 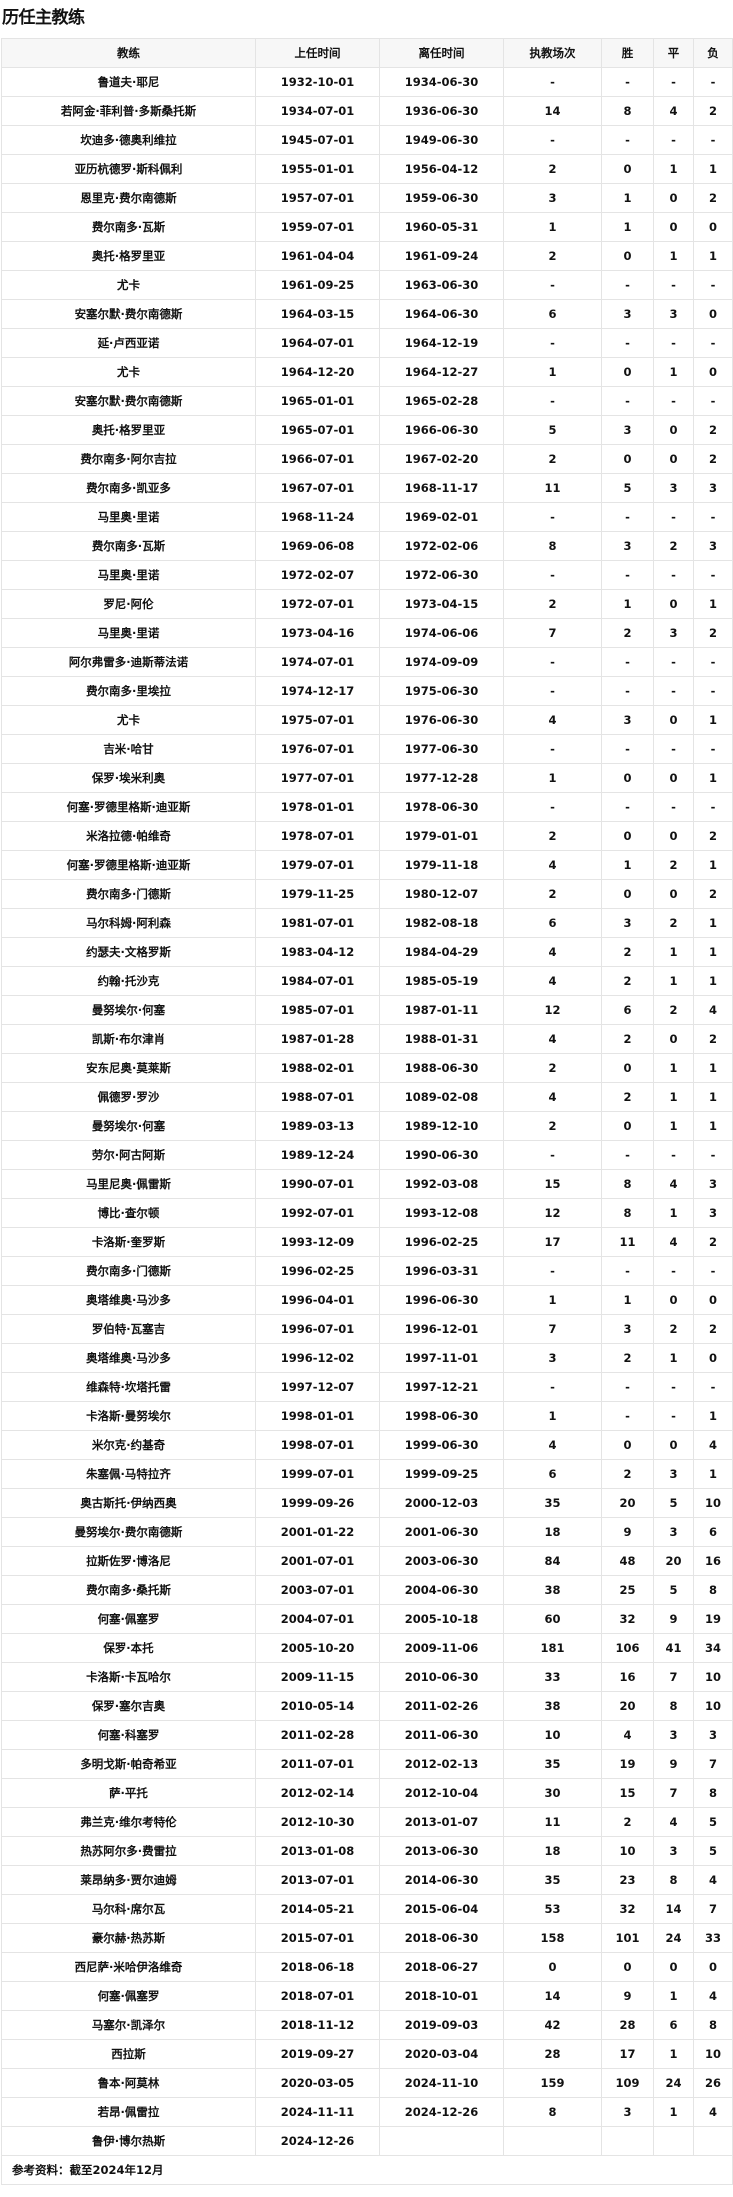 What do you see at coordinates (441, 1880) in the screenshot?
I see `cell-end-date: 2014-06-30` at bounding box center [441, 1880].